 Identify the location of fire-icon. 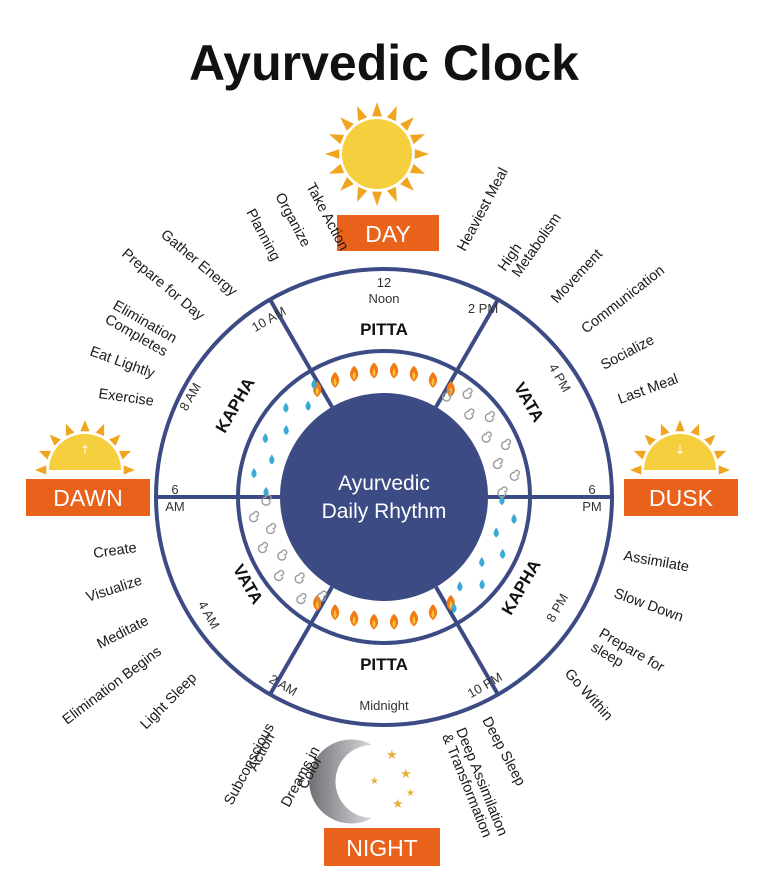
(384, 380).